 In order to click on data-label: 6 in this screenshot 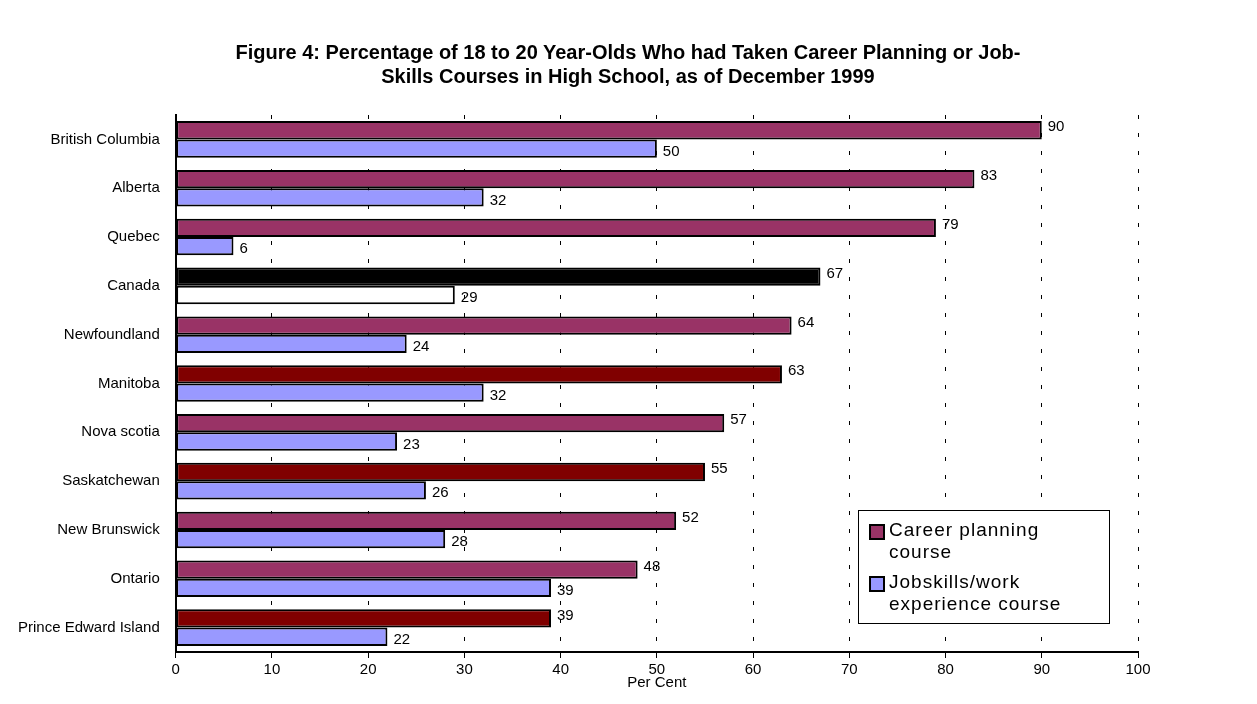, I will do `click(243, 248)`.